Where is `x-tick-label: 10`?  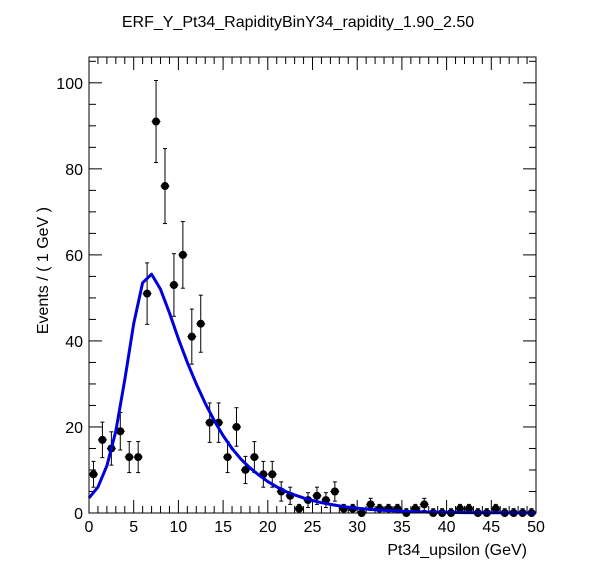 x-tick-label: 10 is located at coordinates (179, 527).